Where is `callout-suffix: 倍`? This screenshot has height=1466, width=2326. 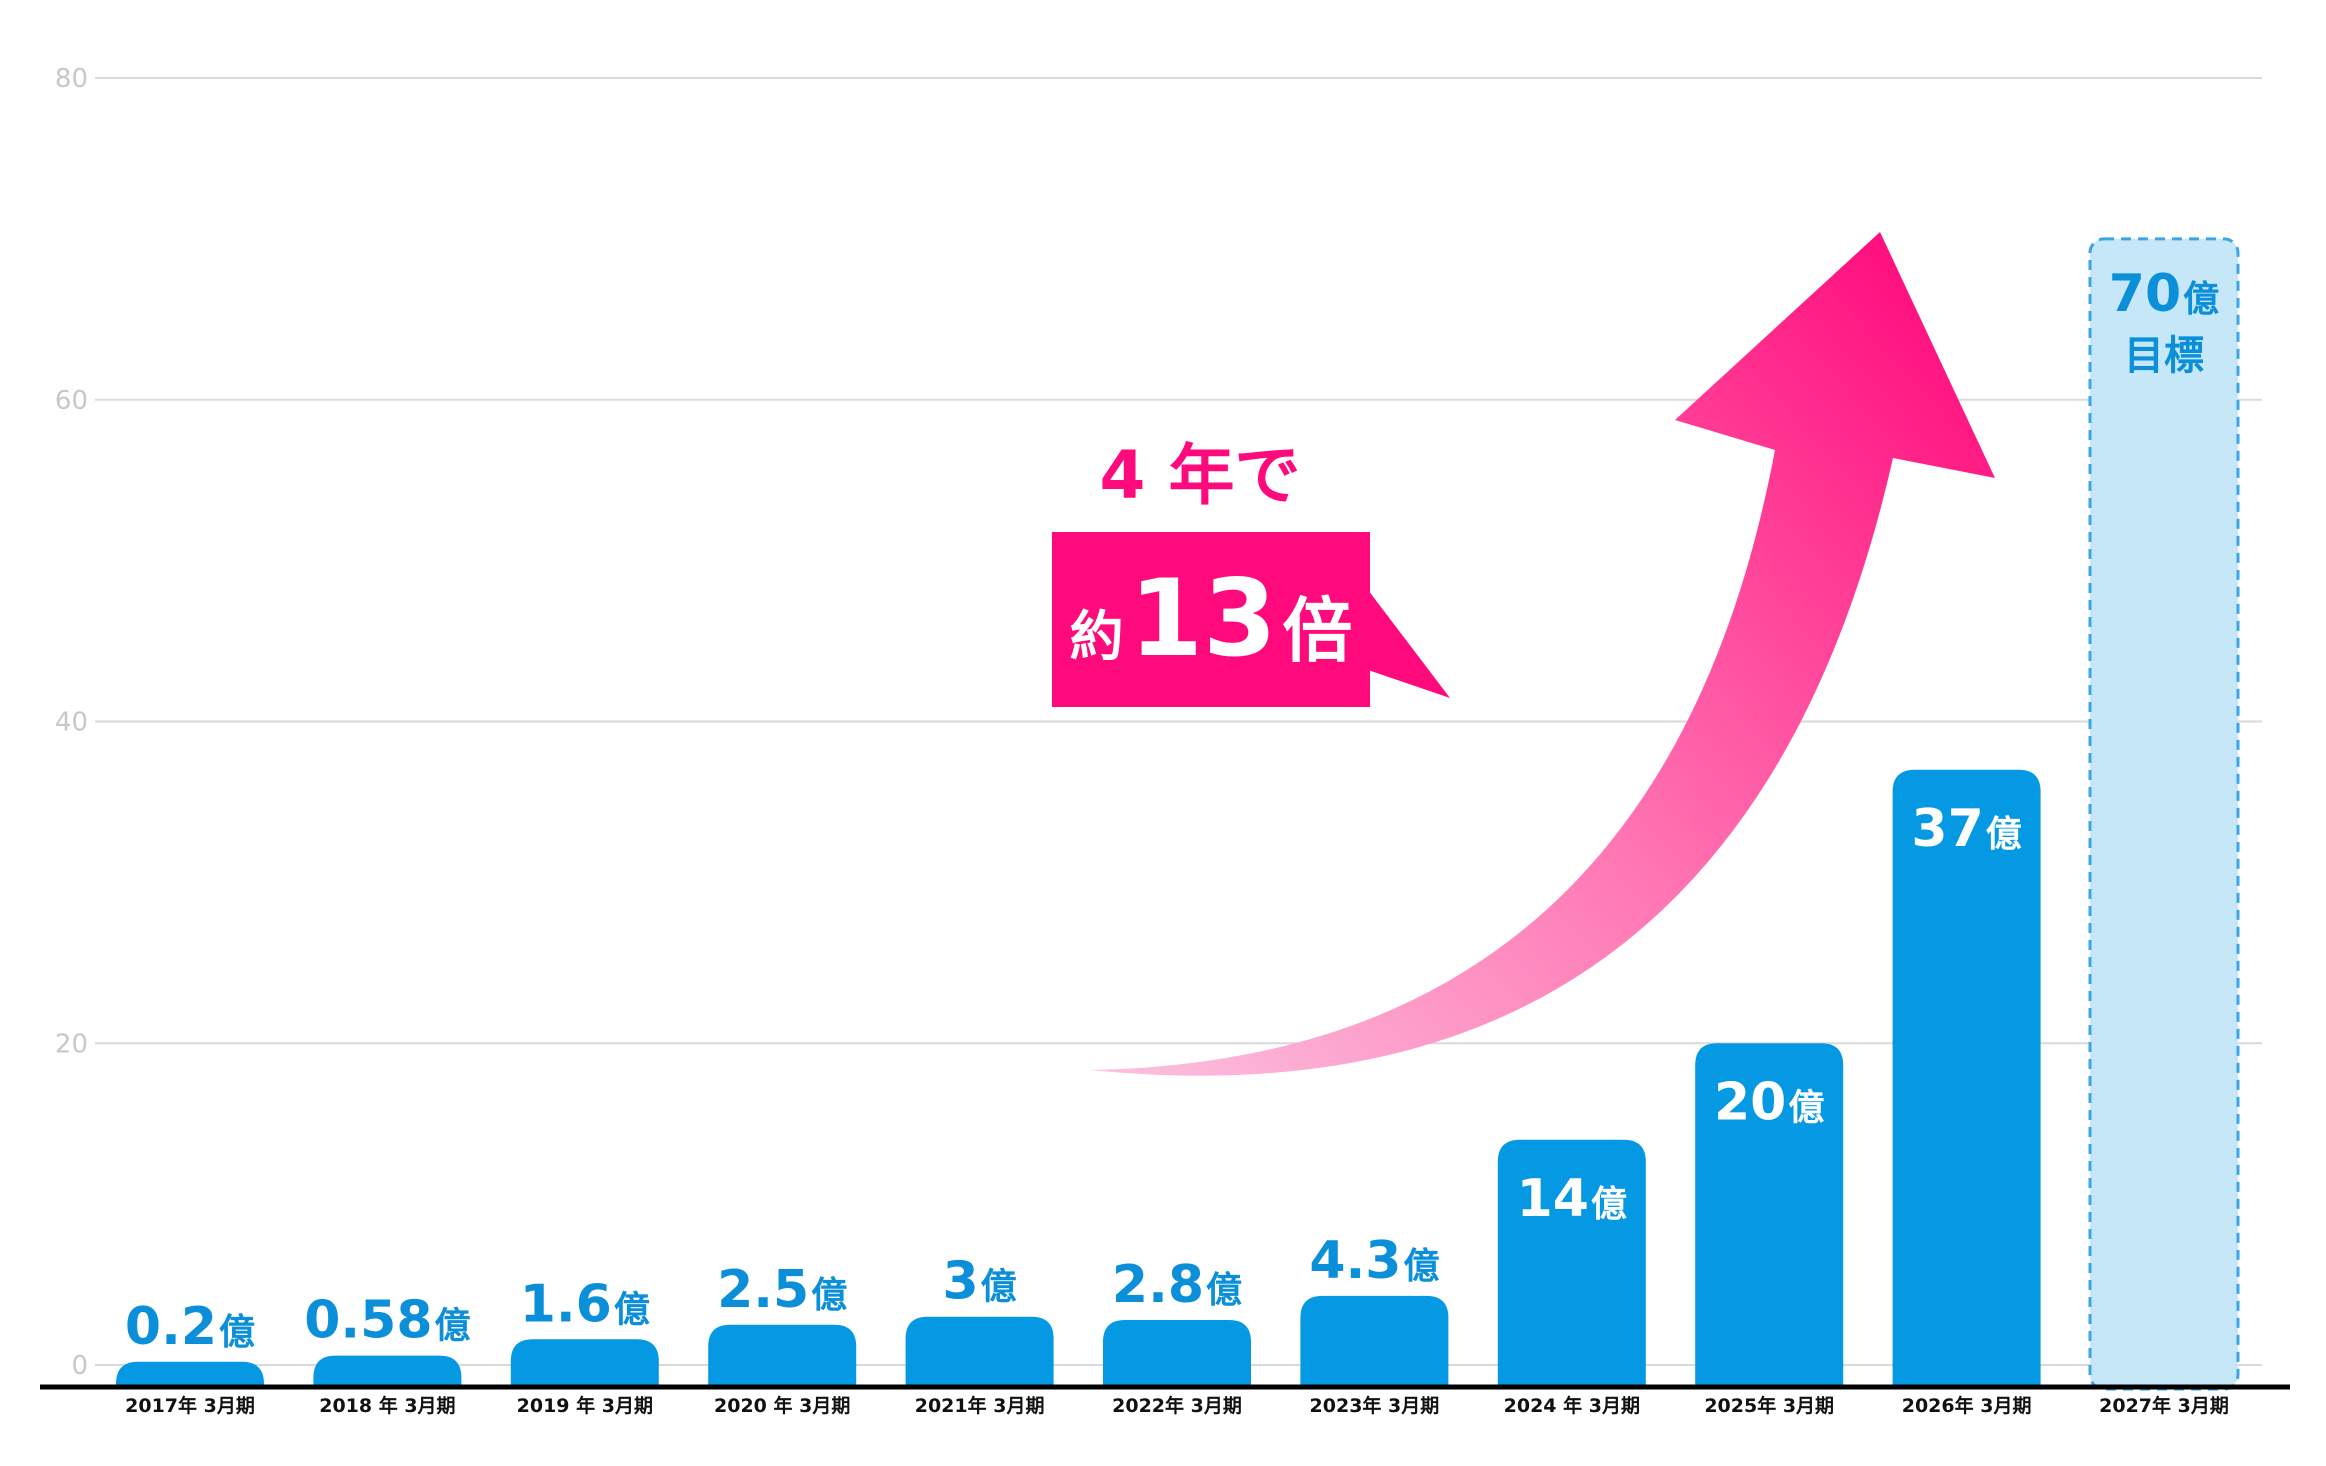
callout-suffix: 倍 is located at coordinates (1317, 631).